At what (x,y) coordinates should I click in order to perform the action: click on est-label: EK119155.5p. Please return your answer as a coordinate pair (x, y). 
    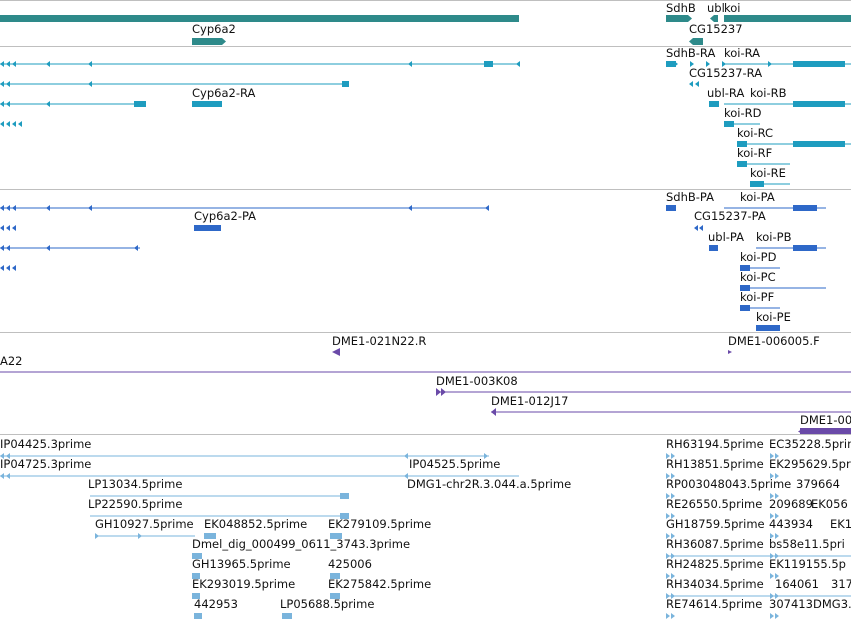
    Looking at the image, I should click on (807, 564).